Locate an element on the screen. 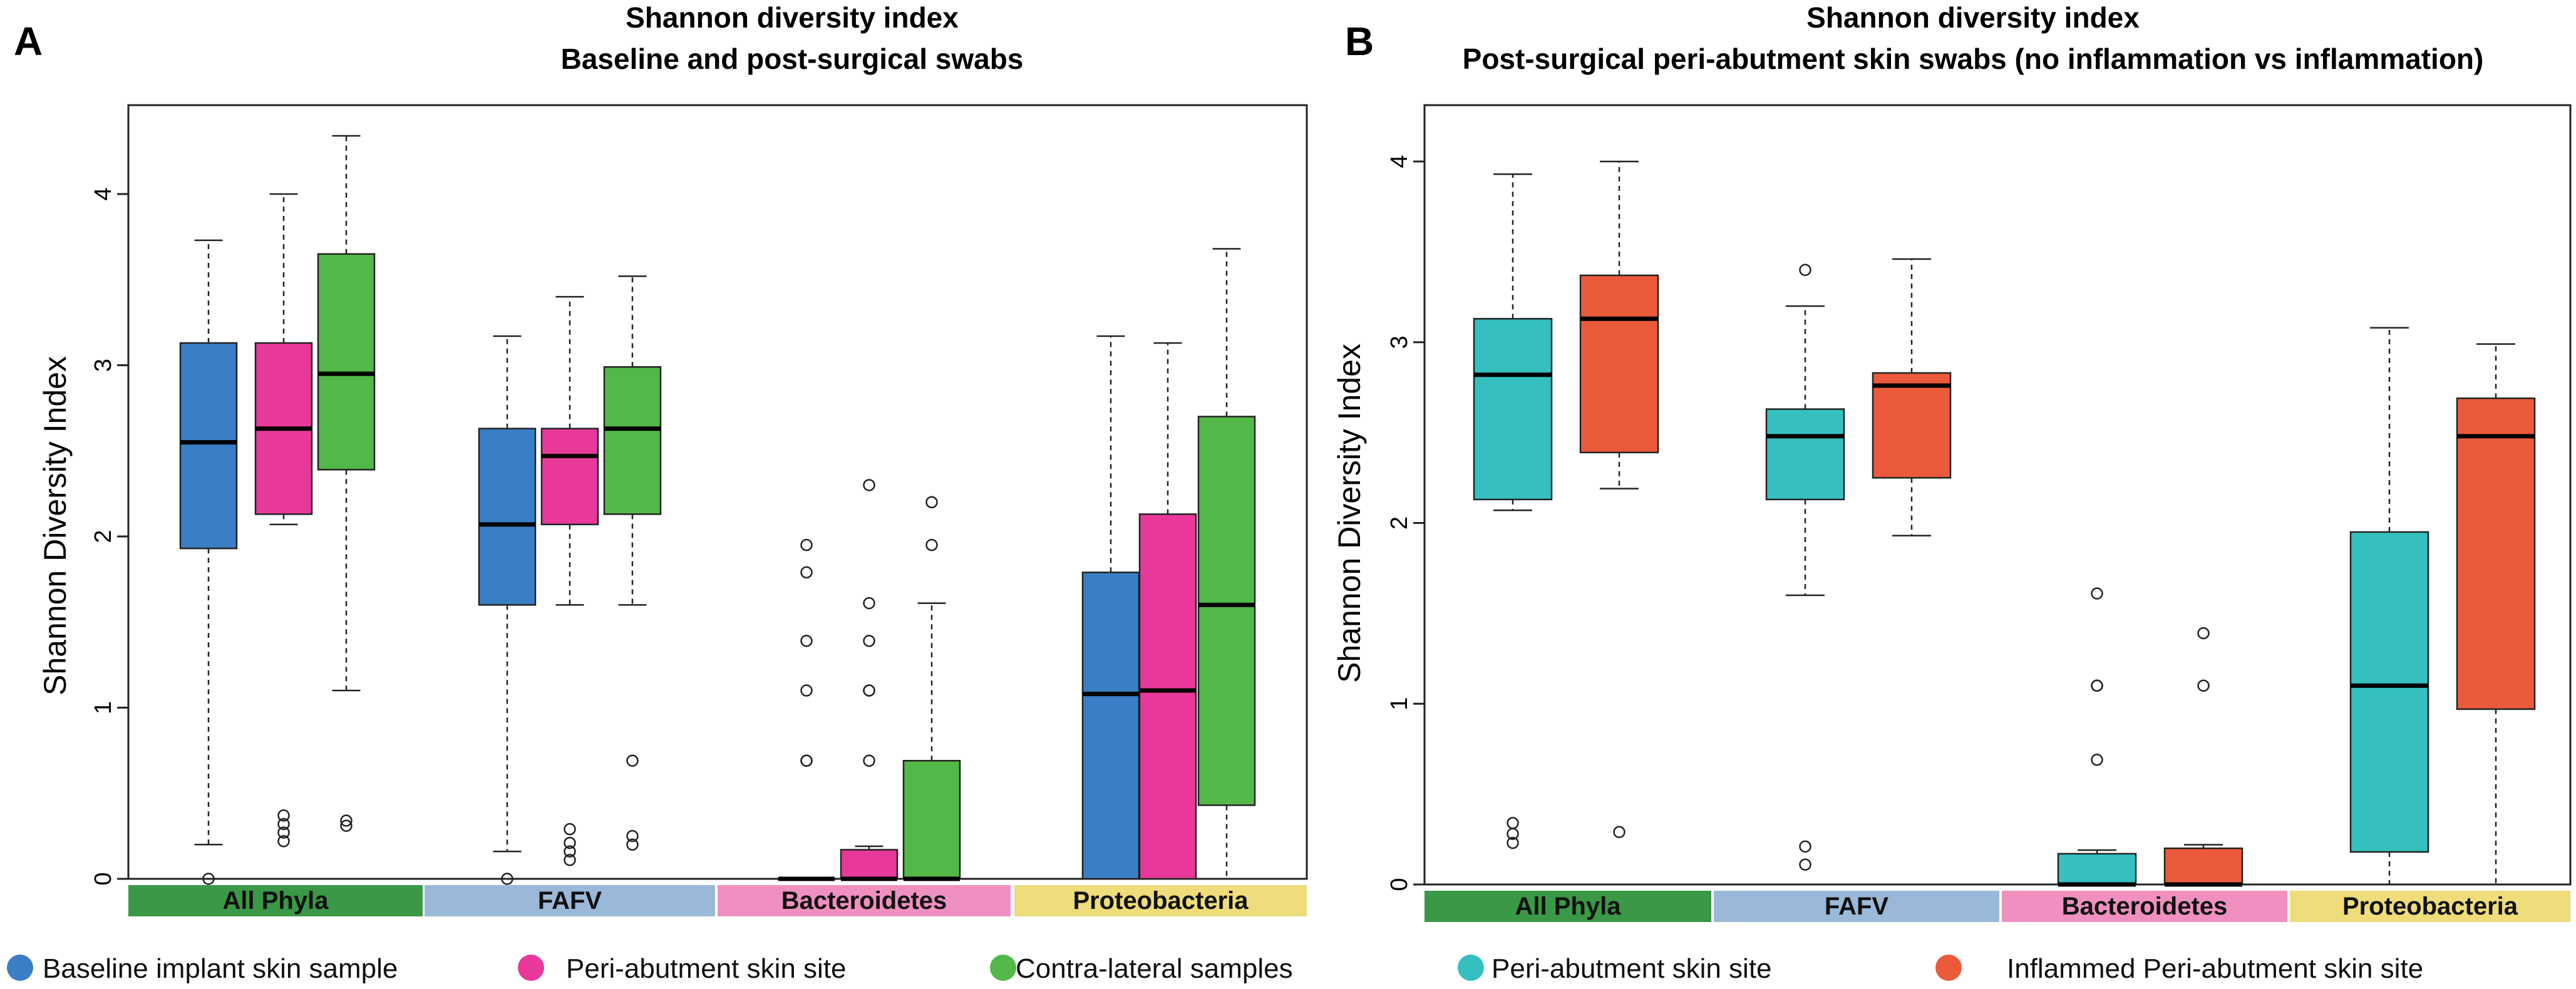 The width and height of the screenshot is (2576, 989). panel-b-category-label: Proteobacteria is located at coordinates (2430, 906).